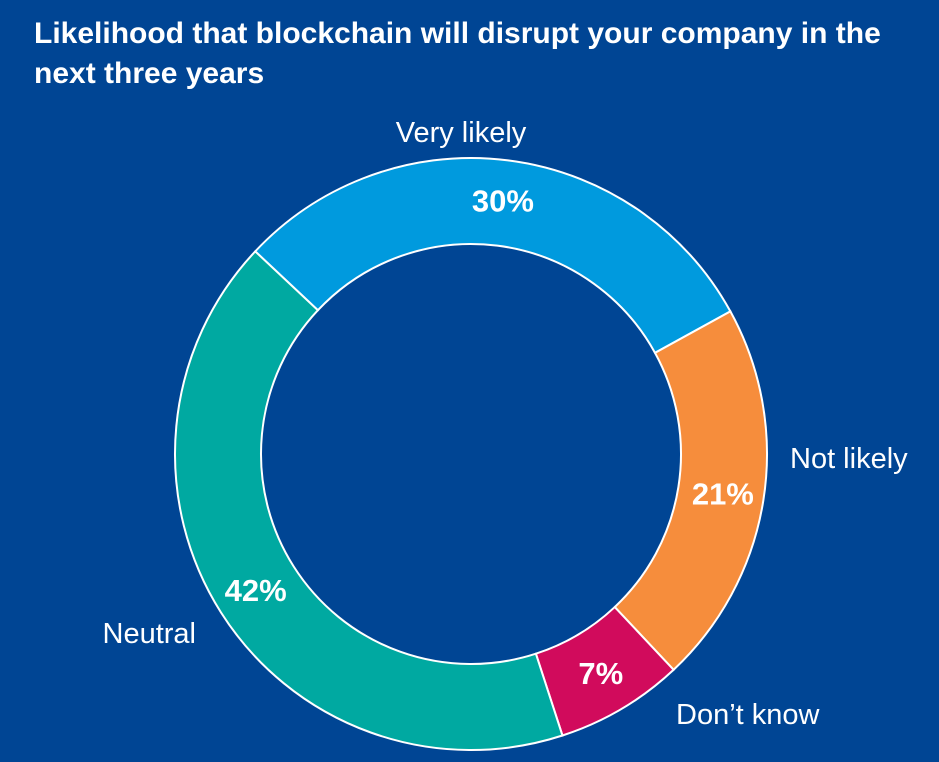 This screenshot has width=939, height=762. What do you see at coordinates (849, 459) in the screenshot?
I see `category-label-not-likely: Not likely` at bounding box center [849, 459].